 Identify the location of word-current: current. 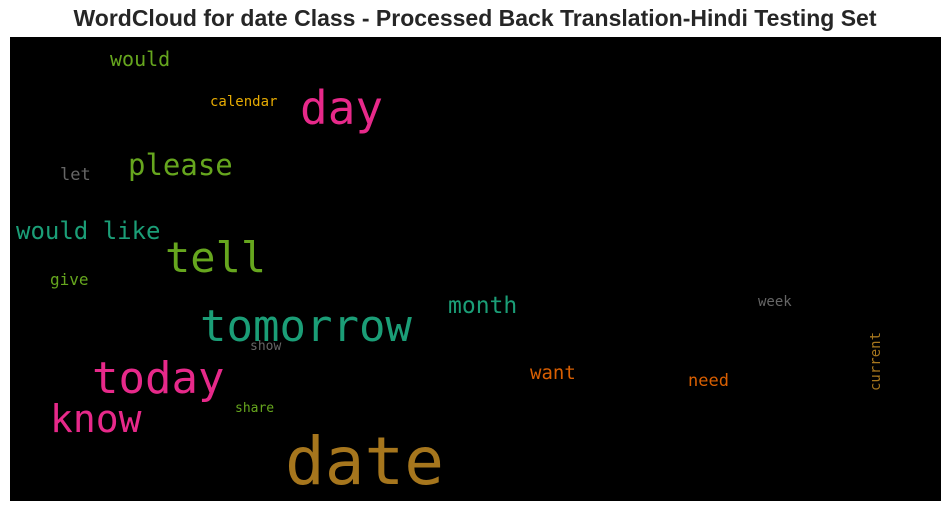
(876, 361).